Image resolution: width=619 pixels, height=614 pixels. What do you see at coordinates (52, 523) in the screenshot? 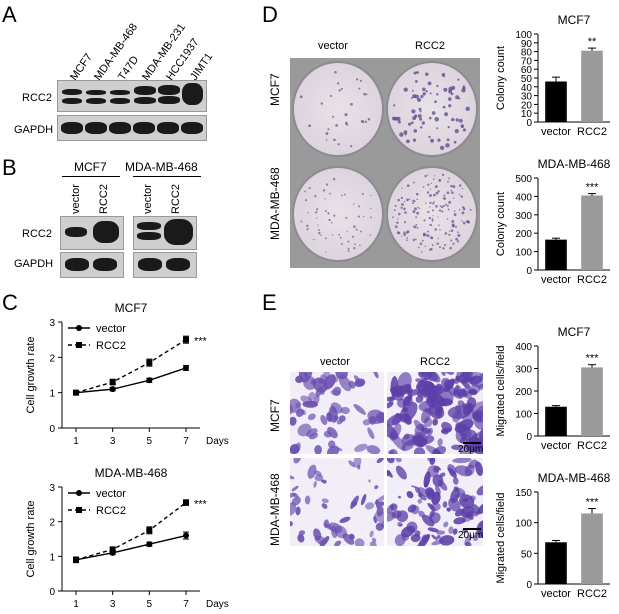
I see `y-tick-label: 2` at bounding box center [52, 523].